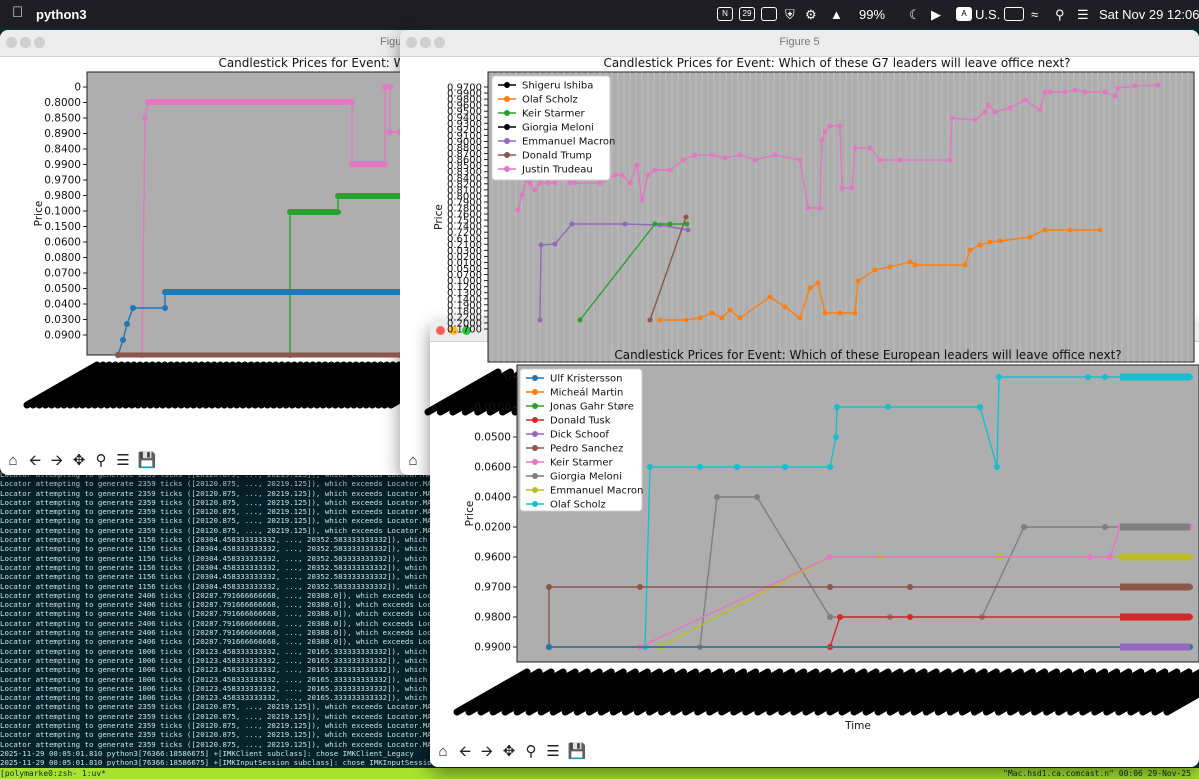 This screenshot has height=779, width=1199. I want to click on title-bar: Figure 6, so click(814, 331).